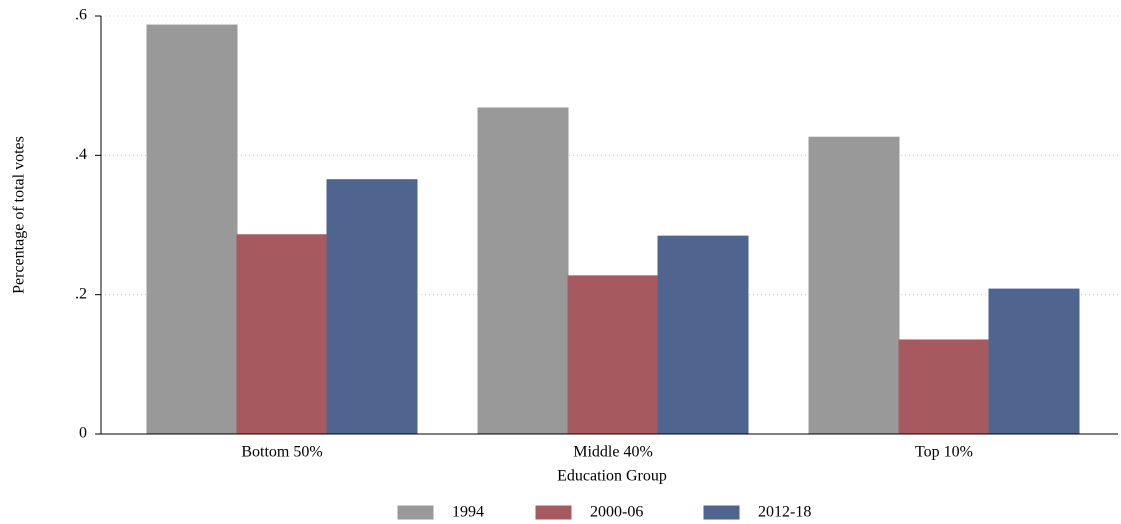  What do you see at coordinates (83, 433) in the screenshot?
I see `y-tick-label: 0` at bounding box center [83, 433].